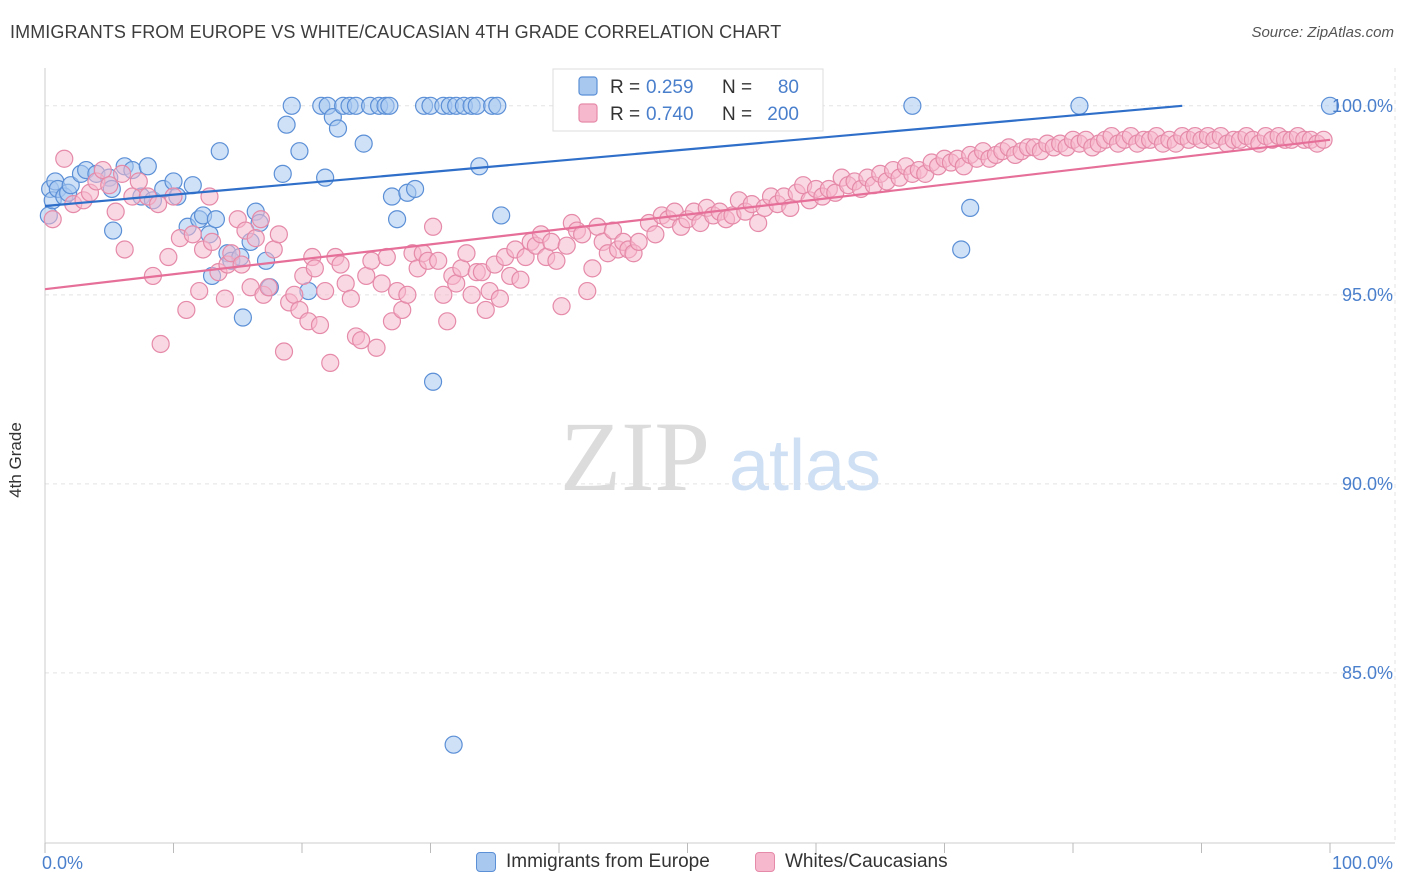  I want to click on legend-top-n-value-0: 80, so click(788, 87).